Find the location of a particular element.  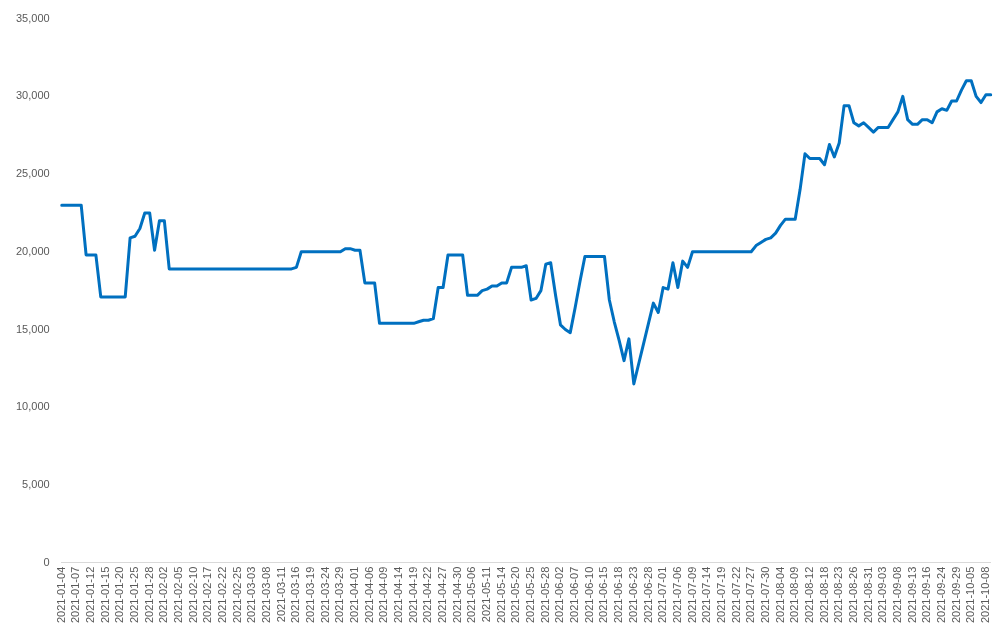

x-tick-label: 2021-08-18 is located at coordinates (823, 595).